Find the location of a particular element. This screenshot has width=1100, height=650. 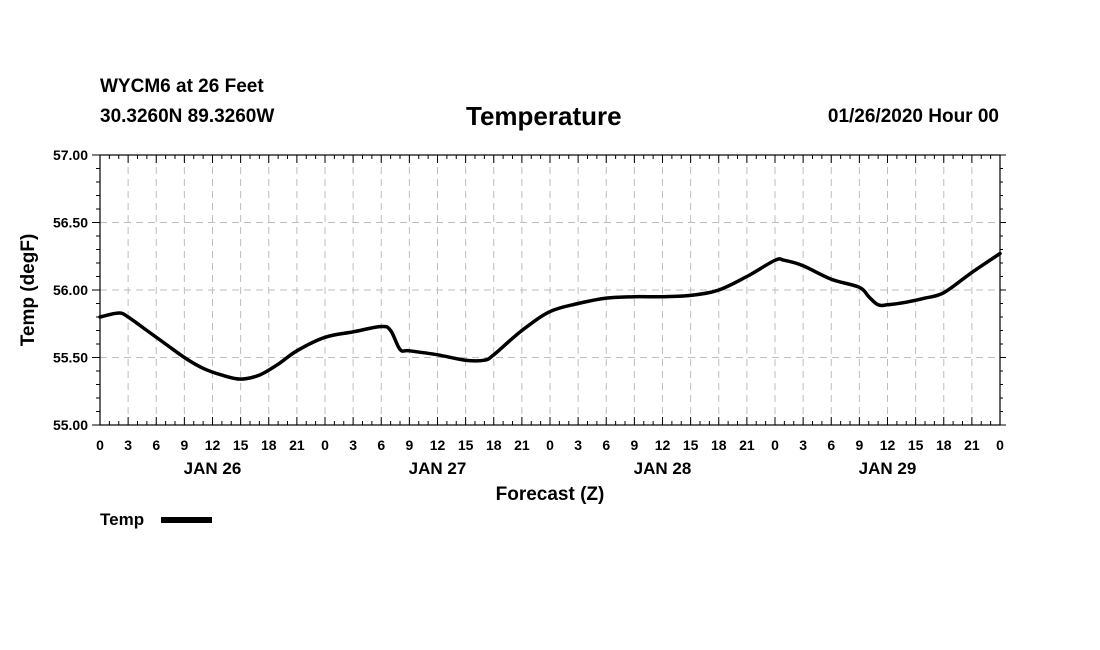

x-axis-label: Forecast (Z) is located at coordinates (550, 494).